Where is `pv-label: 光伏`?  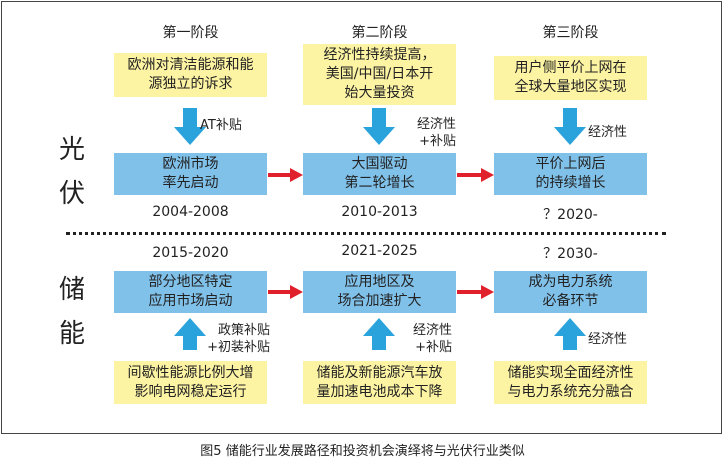 pv-label: 光伏 is located at coordinates (72, 172).